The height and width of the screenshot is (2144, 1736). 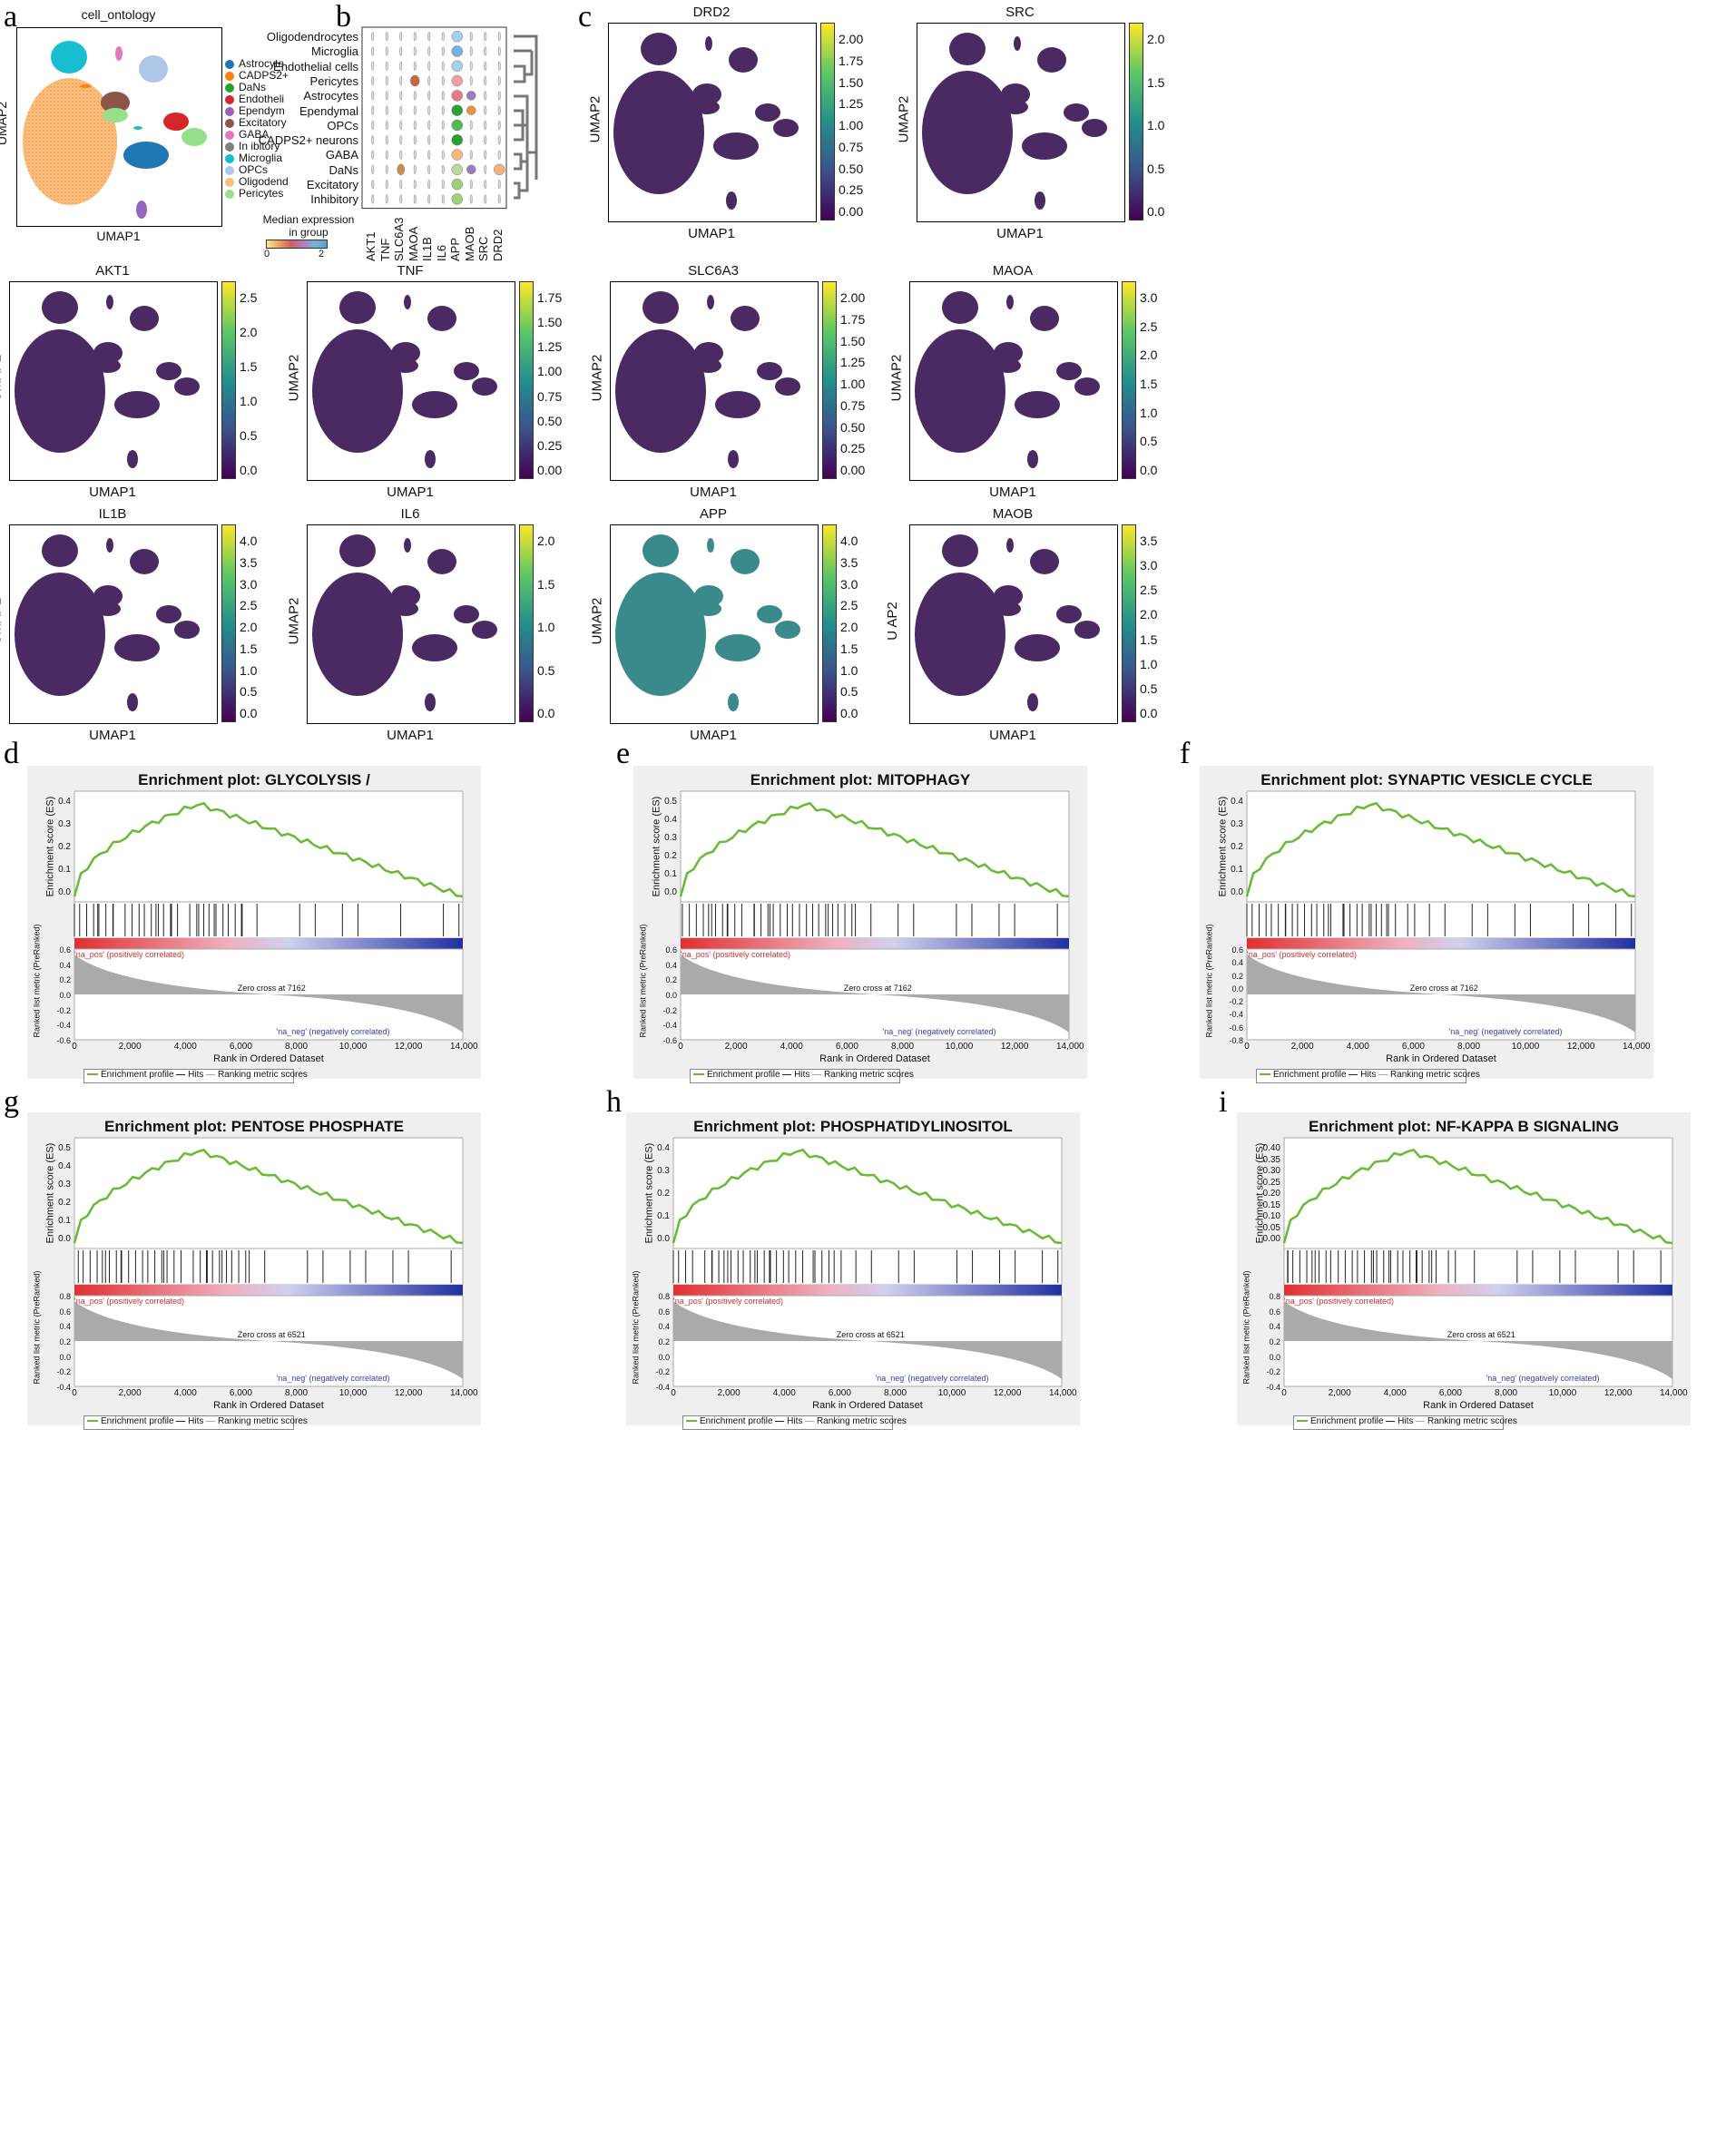 I want to click on neg-correlated-label: 'na_neg' (negatively correlated), so click(x=1543, y=1378).